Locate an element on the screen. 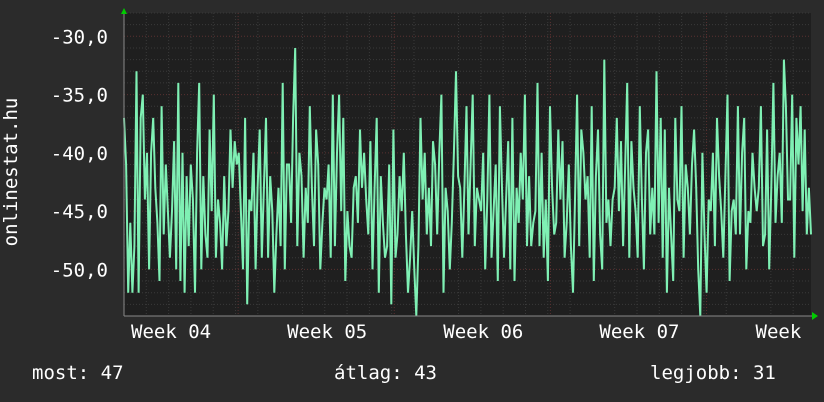 This screenshot has height=402, width=824. y-tick-label: -40,0 is located at coordinates (79, 154).